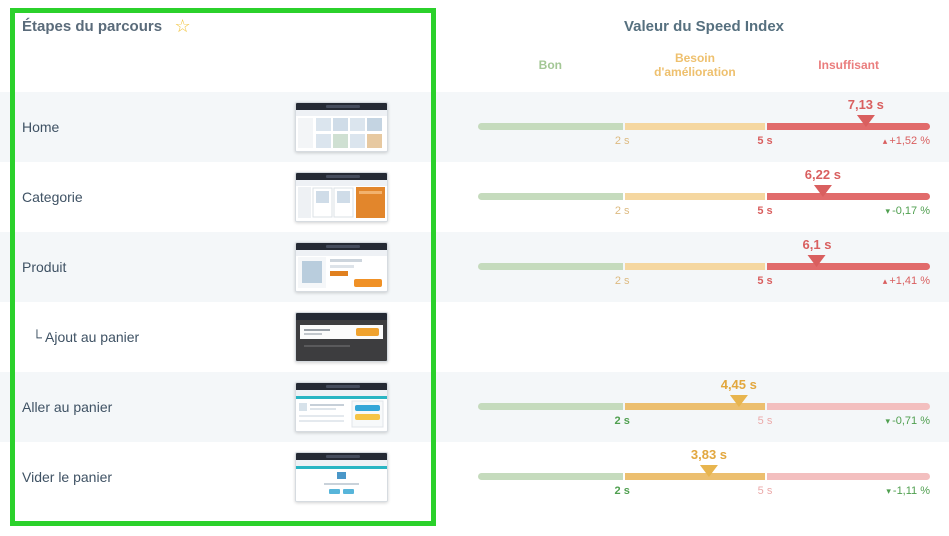 The image size is (949, 536). I want to click on trend-change: ▾ -1,11 %, so click(908, 491).